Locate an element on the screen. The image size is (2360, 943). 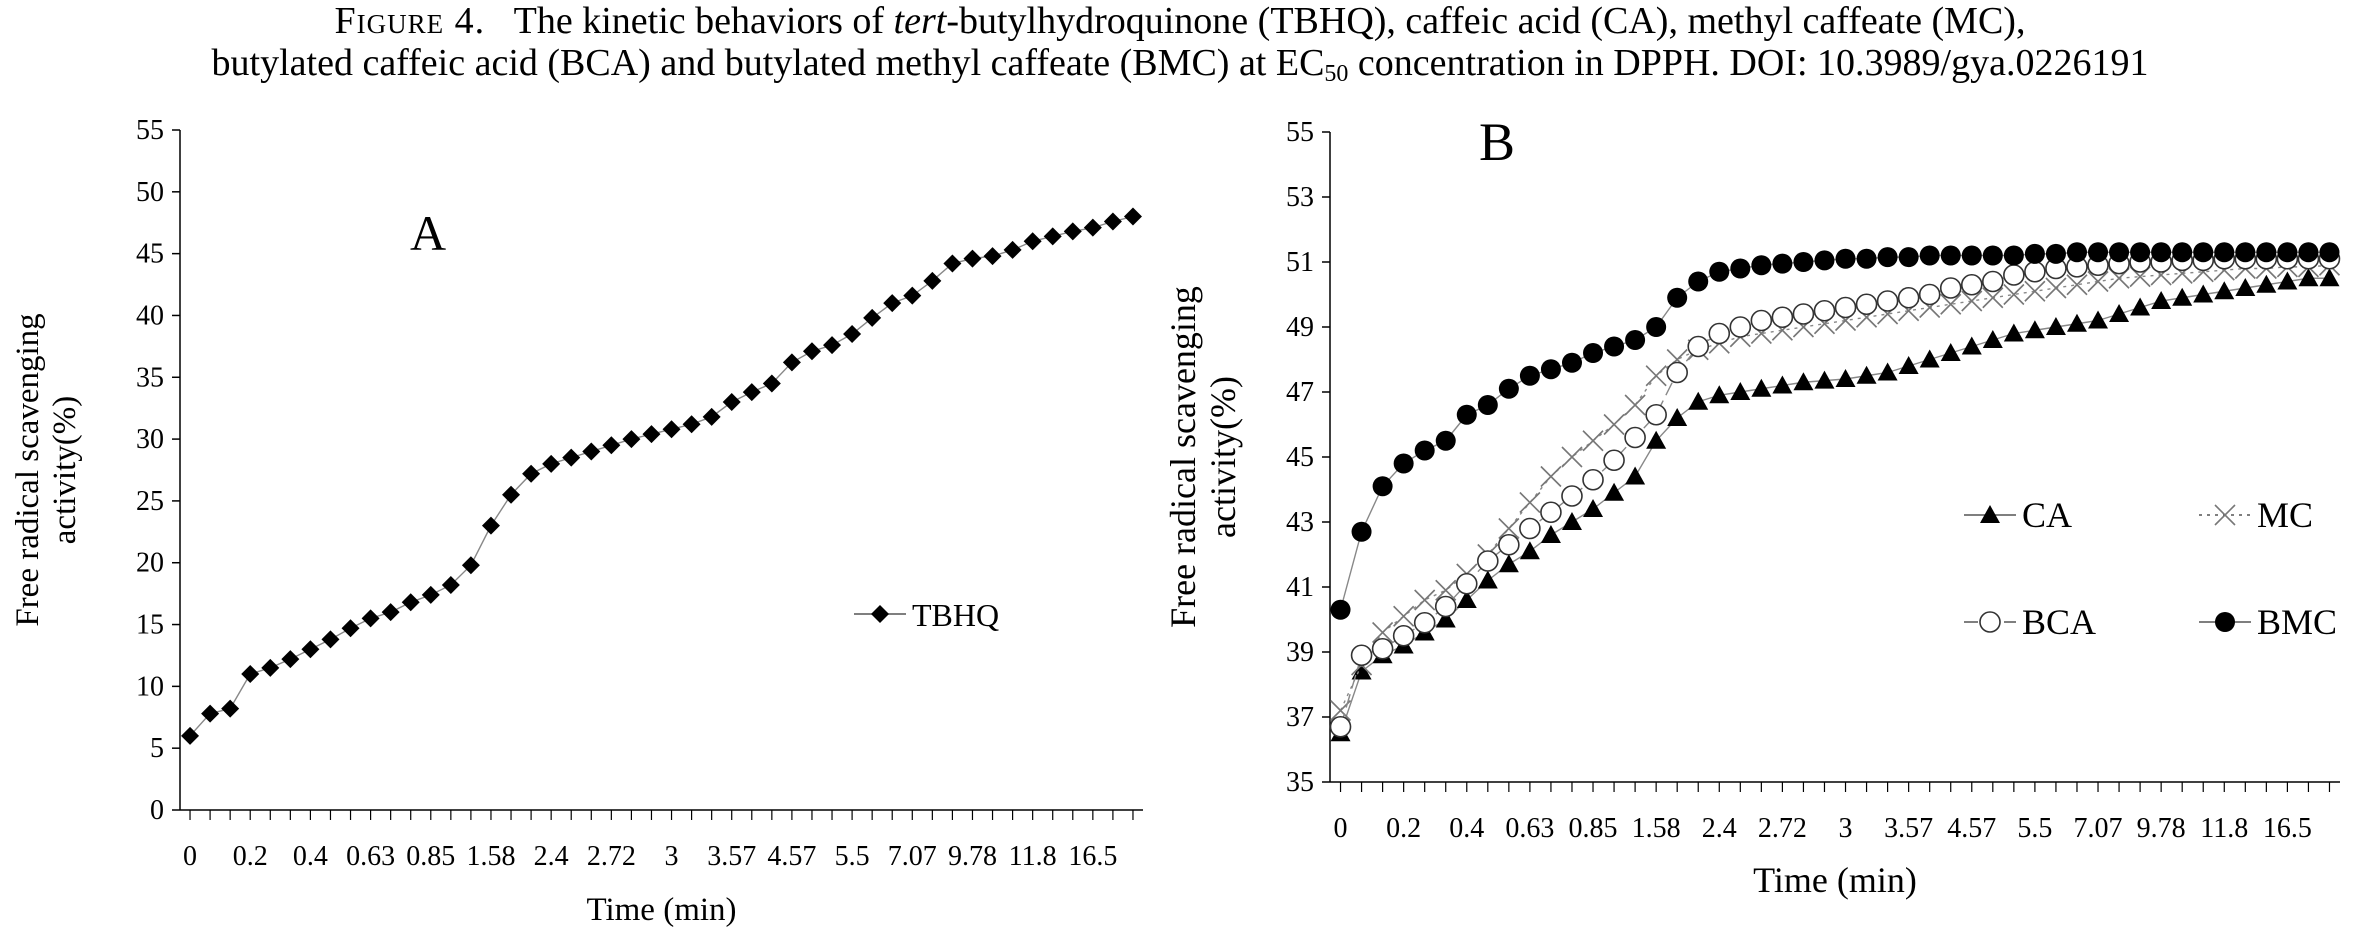
x-tick-label: 7.07 is located at coordinates (2098, 828).